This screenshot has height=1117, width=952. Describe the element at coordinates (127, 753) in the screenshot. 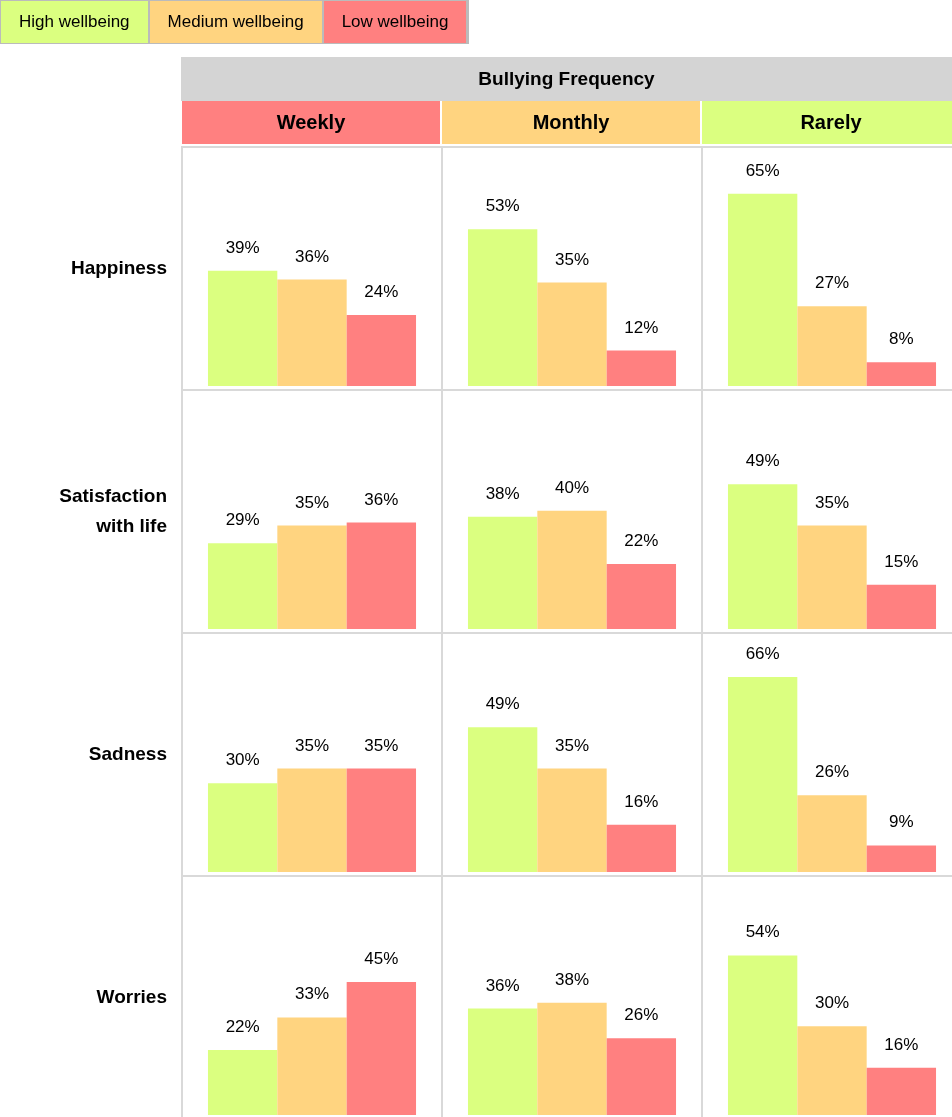

I see `y-axis-title: Sadness` at that location.